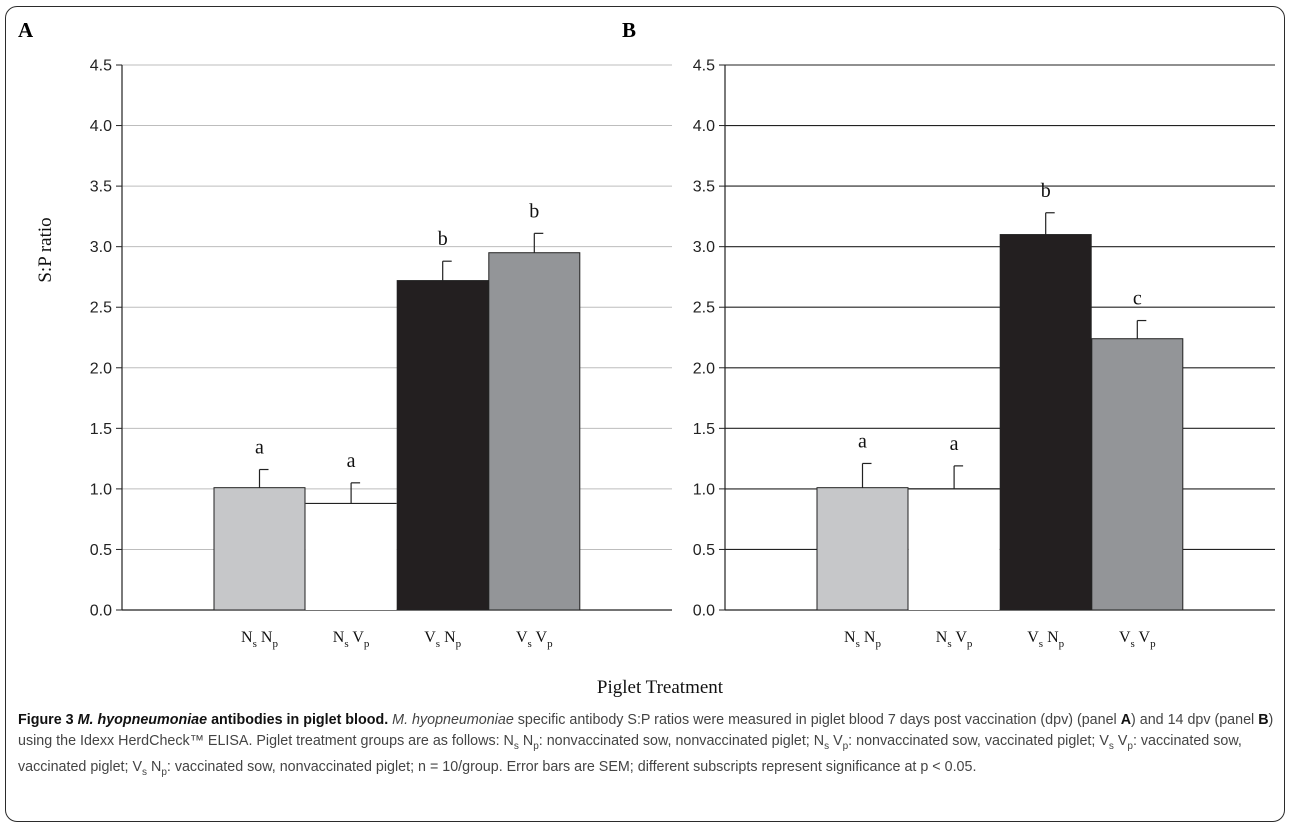 Image resolution: width=1290 pixels, height=827 pixels. What do you see at coordinates (704, 429) in the screenshot?
I see `y-tick-label-b-3: 1.5` at bounding box center [704, 429].